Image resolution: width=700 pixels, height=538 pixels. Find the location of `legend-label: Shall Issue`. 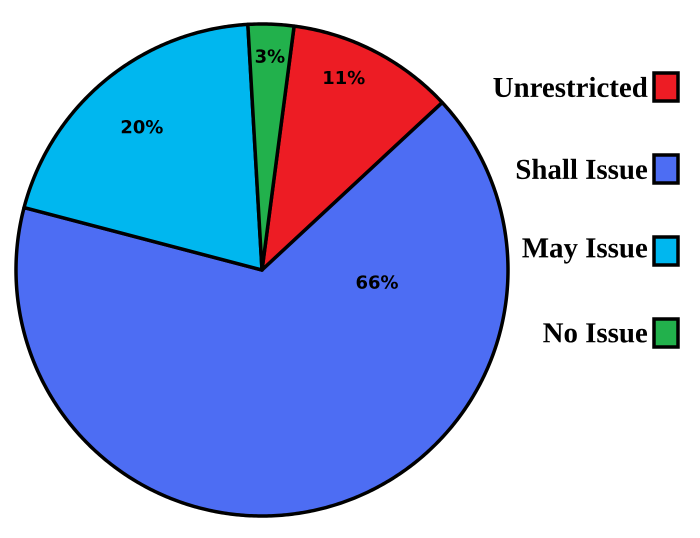

legend-label: Shall Issue is located at coordinates (582, 169).